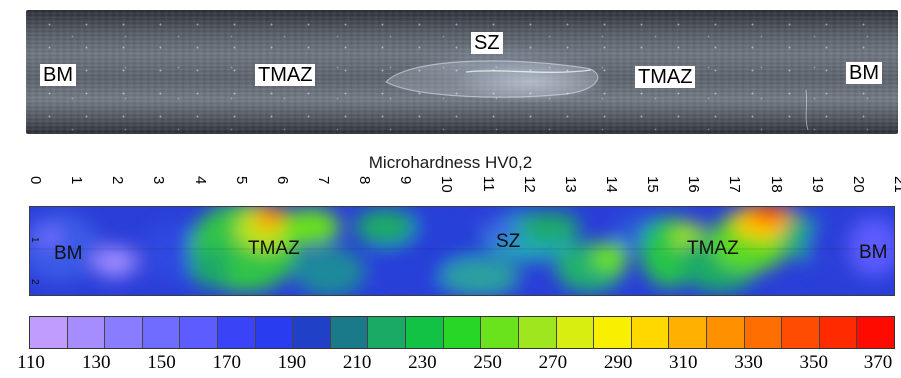 Image resolution: width=901 pixels, height=378 pixels. Describe the element at coordinates (529, 184) in the screenshot. I see `x-tick-12: 12` at that location.